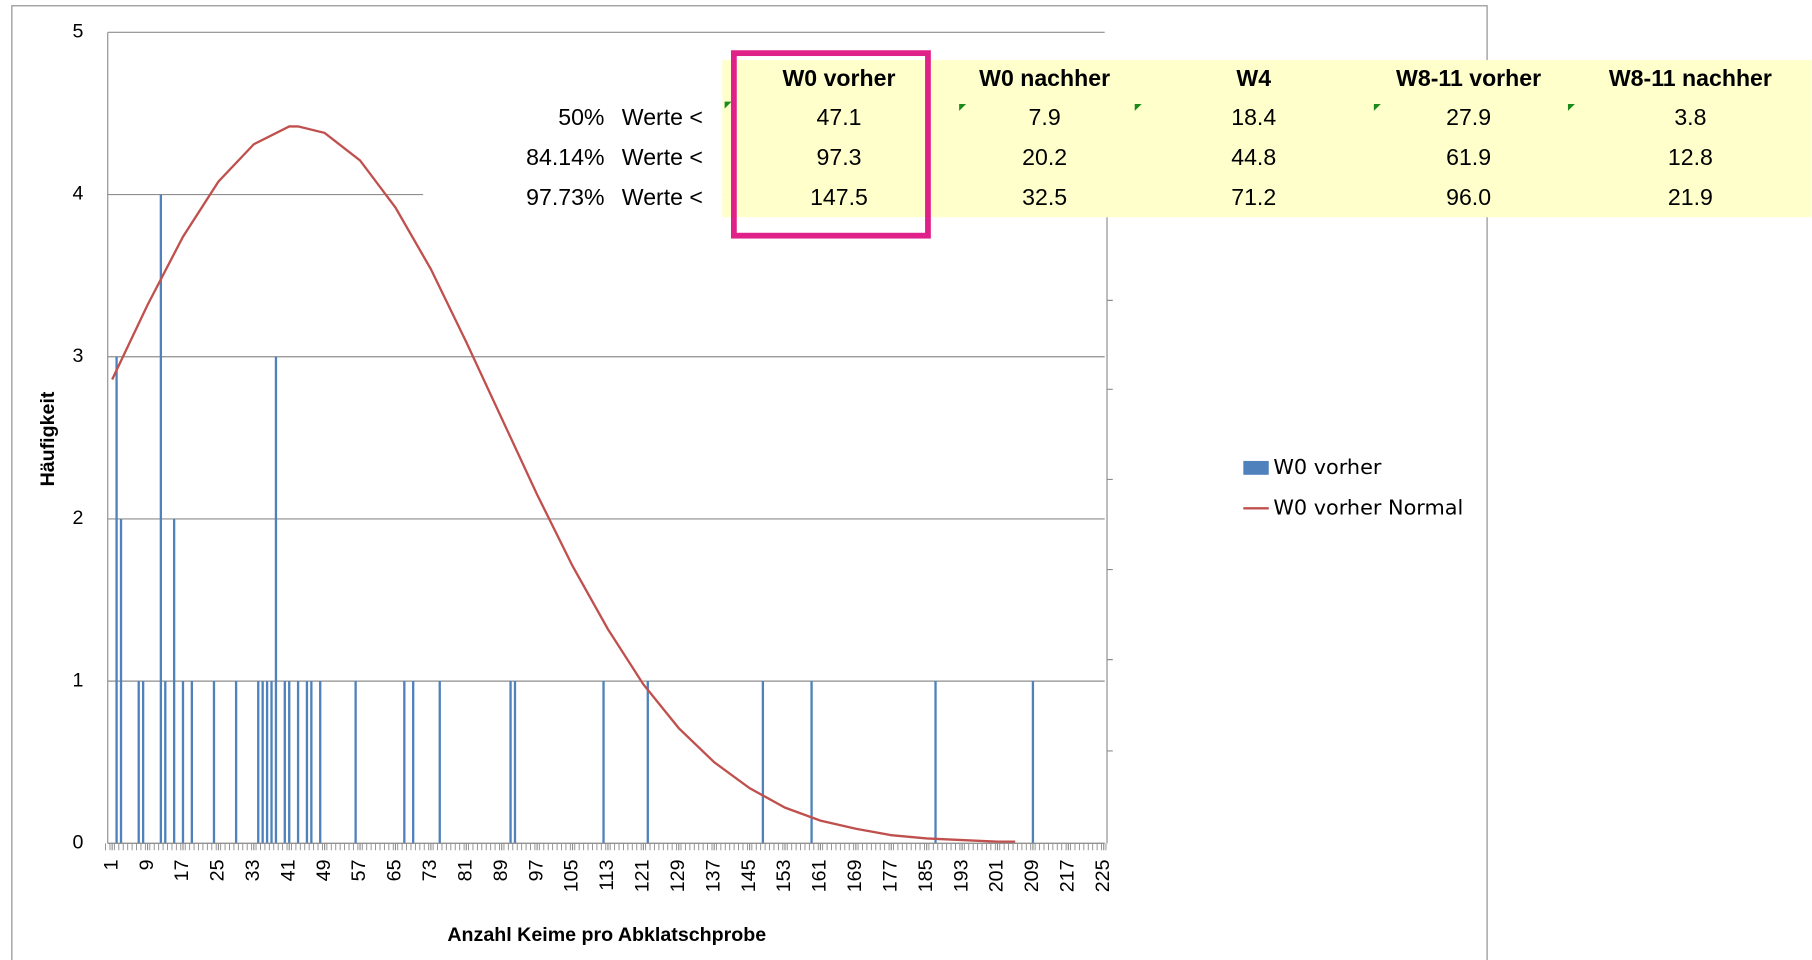 Image resolution: width=1812 pixels, height=960 pixels. I want to click on y-axis-label: Häufigkeit, so click(48, 438).